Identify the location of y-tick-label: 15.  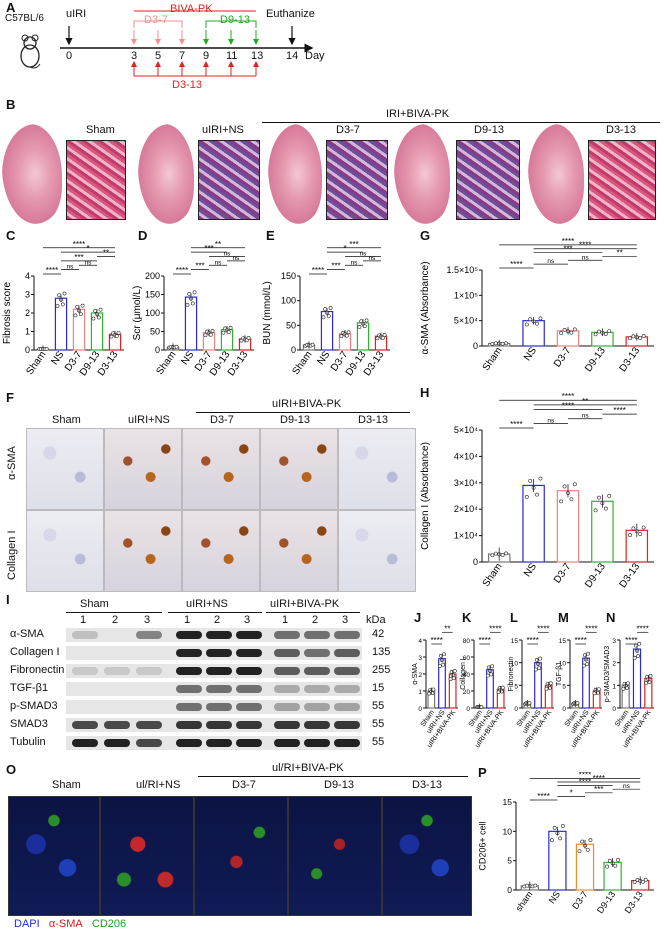
(563, 641).